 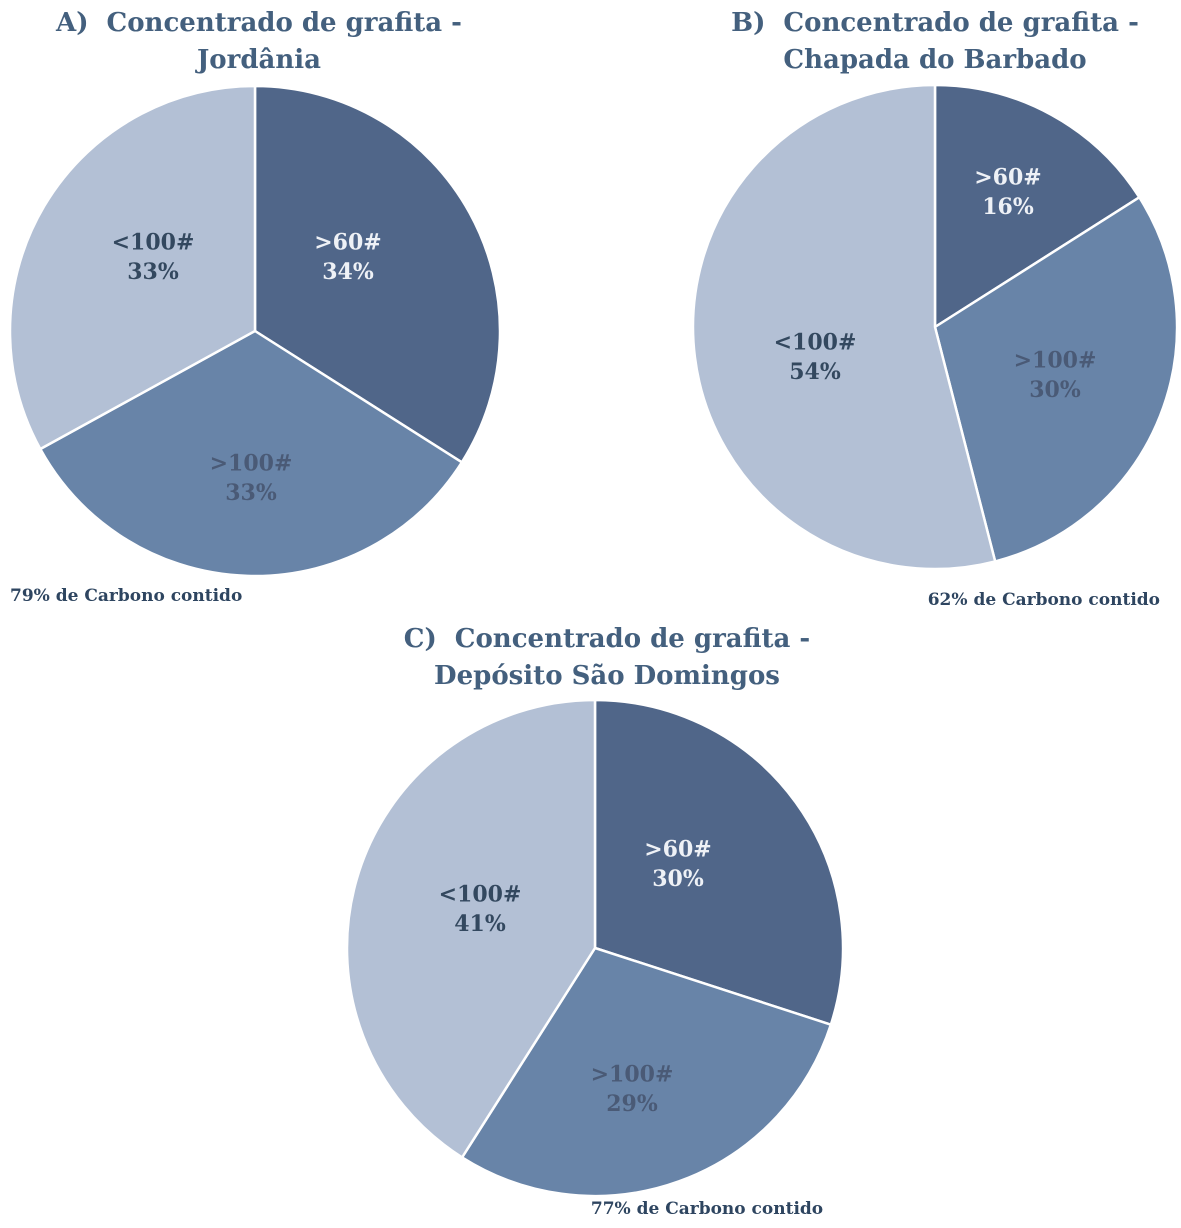 I want to click on chart-title-c-text: Concentrado de grafita -, so click(x=632, y=639).